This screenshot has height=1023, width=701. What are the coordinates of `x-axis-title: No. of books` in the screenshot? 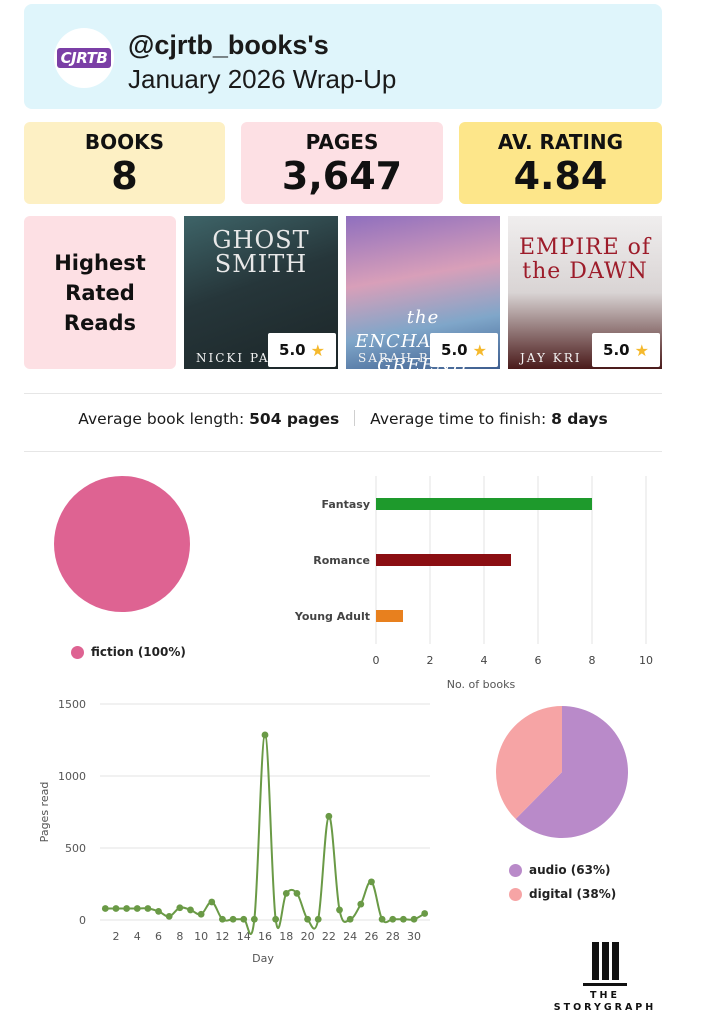 It's located at (481, 684).